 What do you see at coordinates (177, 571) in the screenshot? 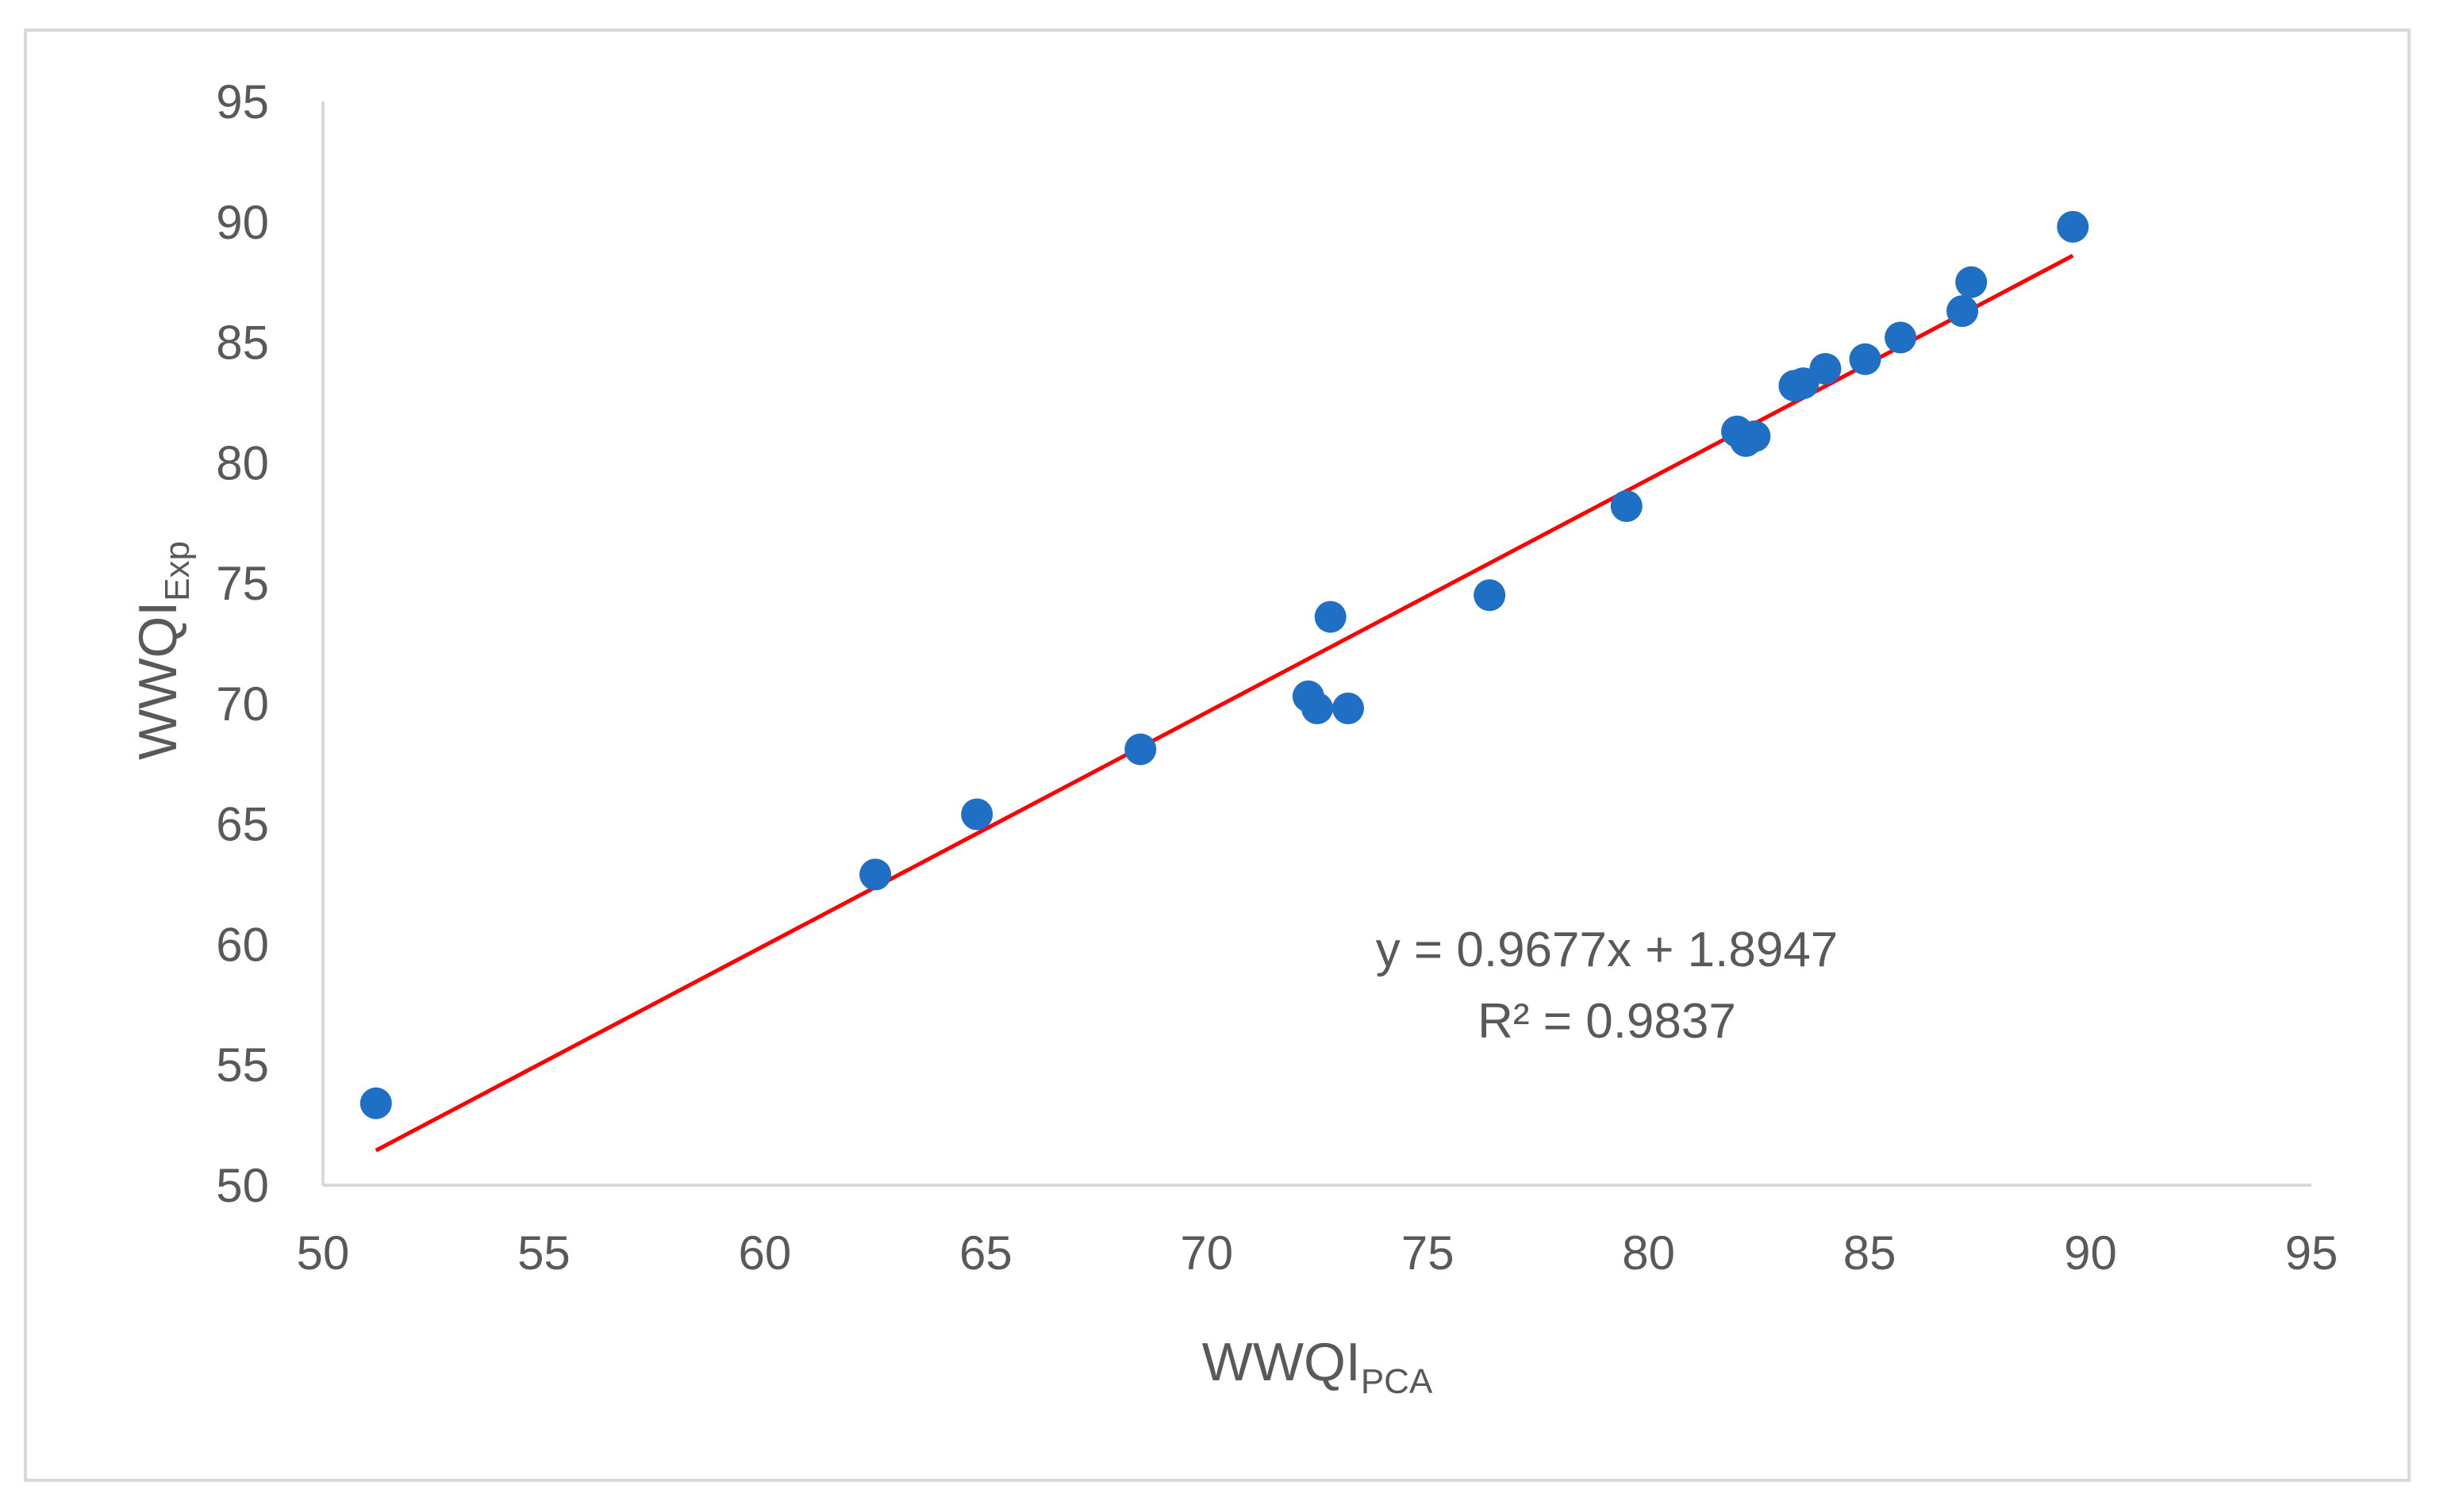
I see `y-axis-title-sub: Exp` at bounding box center [177, 571].